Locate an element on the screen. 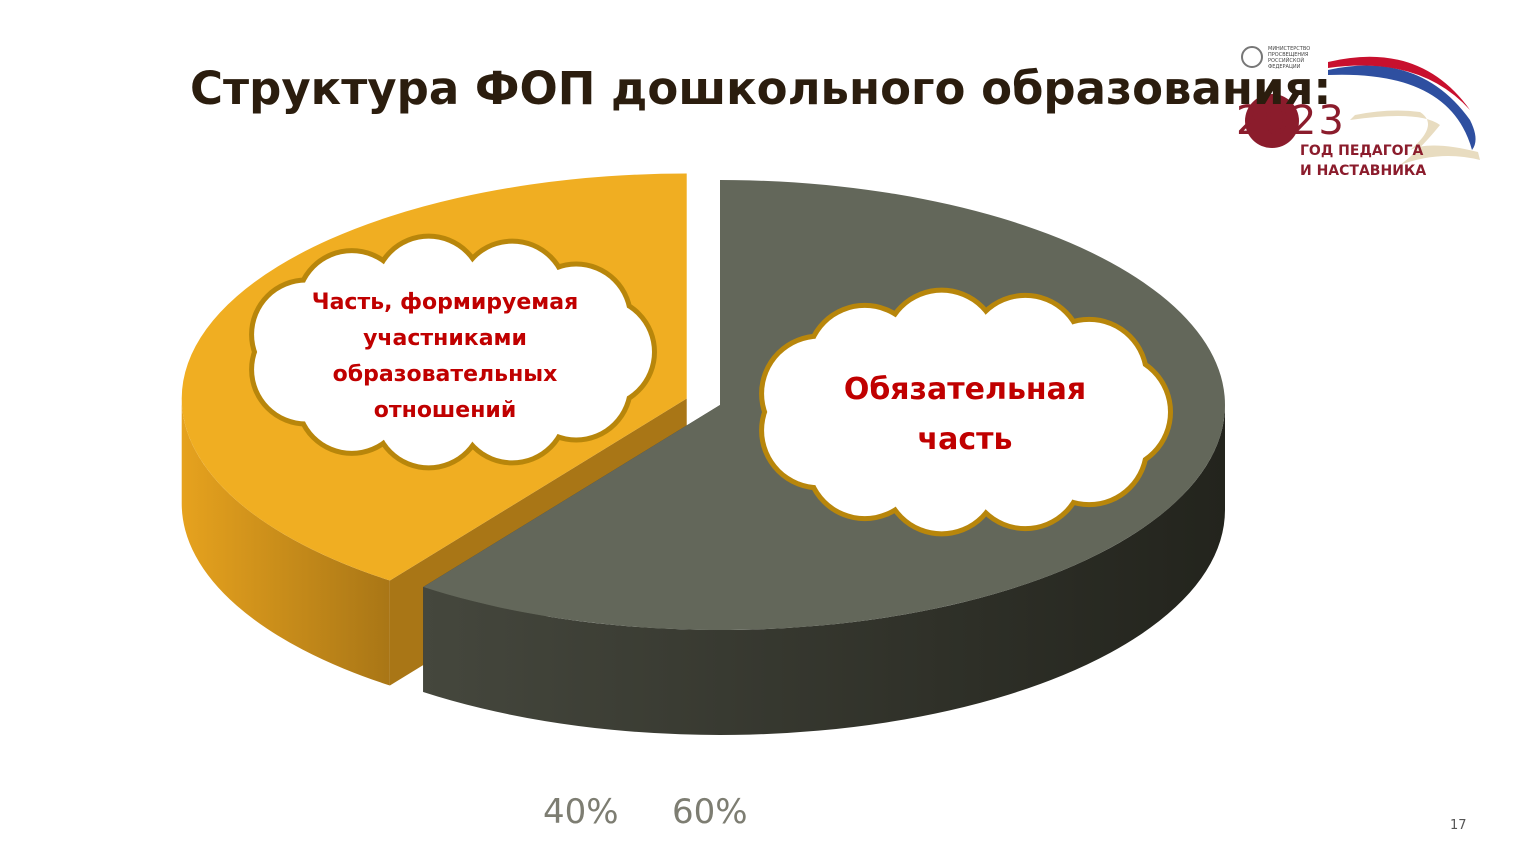  logo-graphic is located at coordinates (1360, 105).